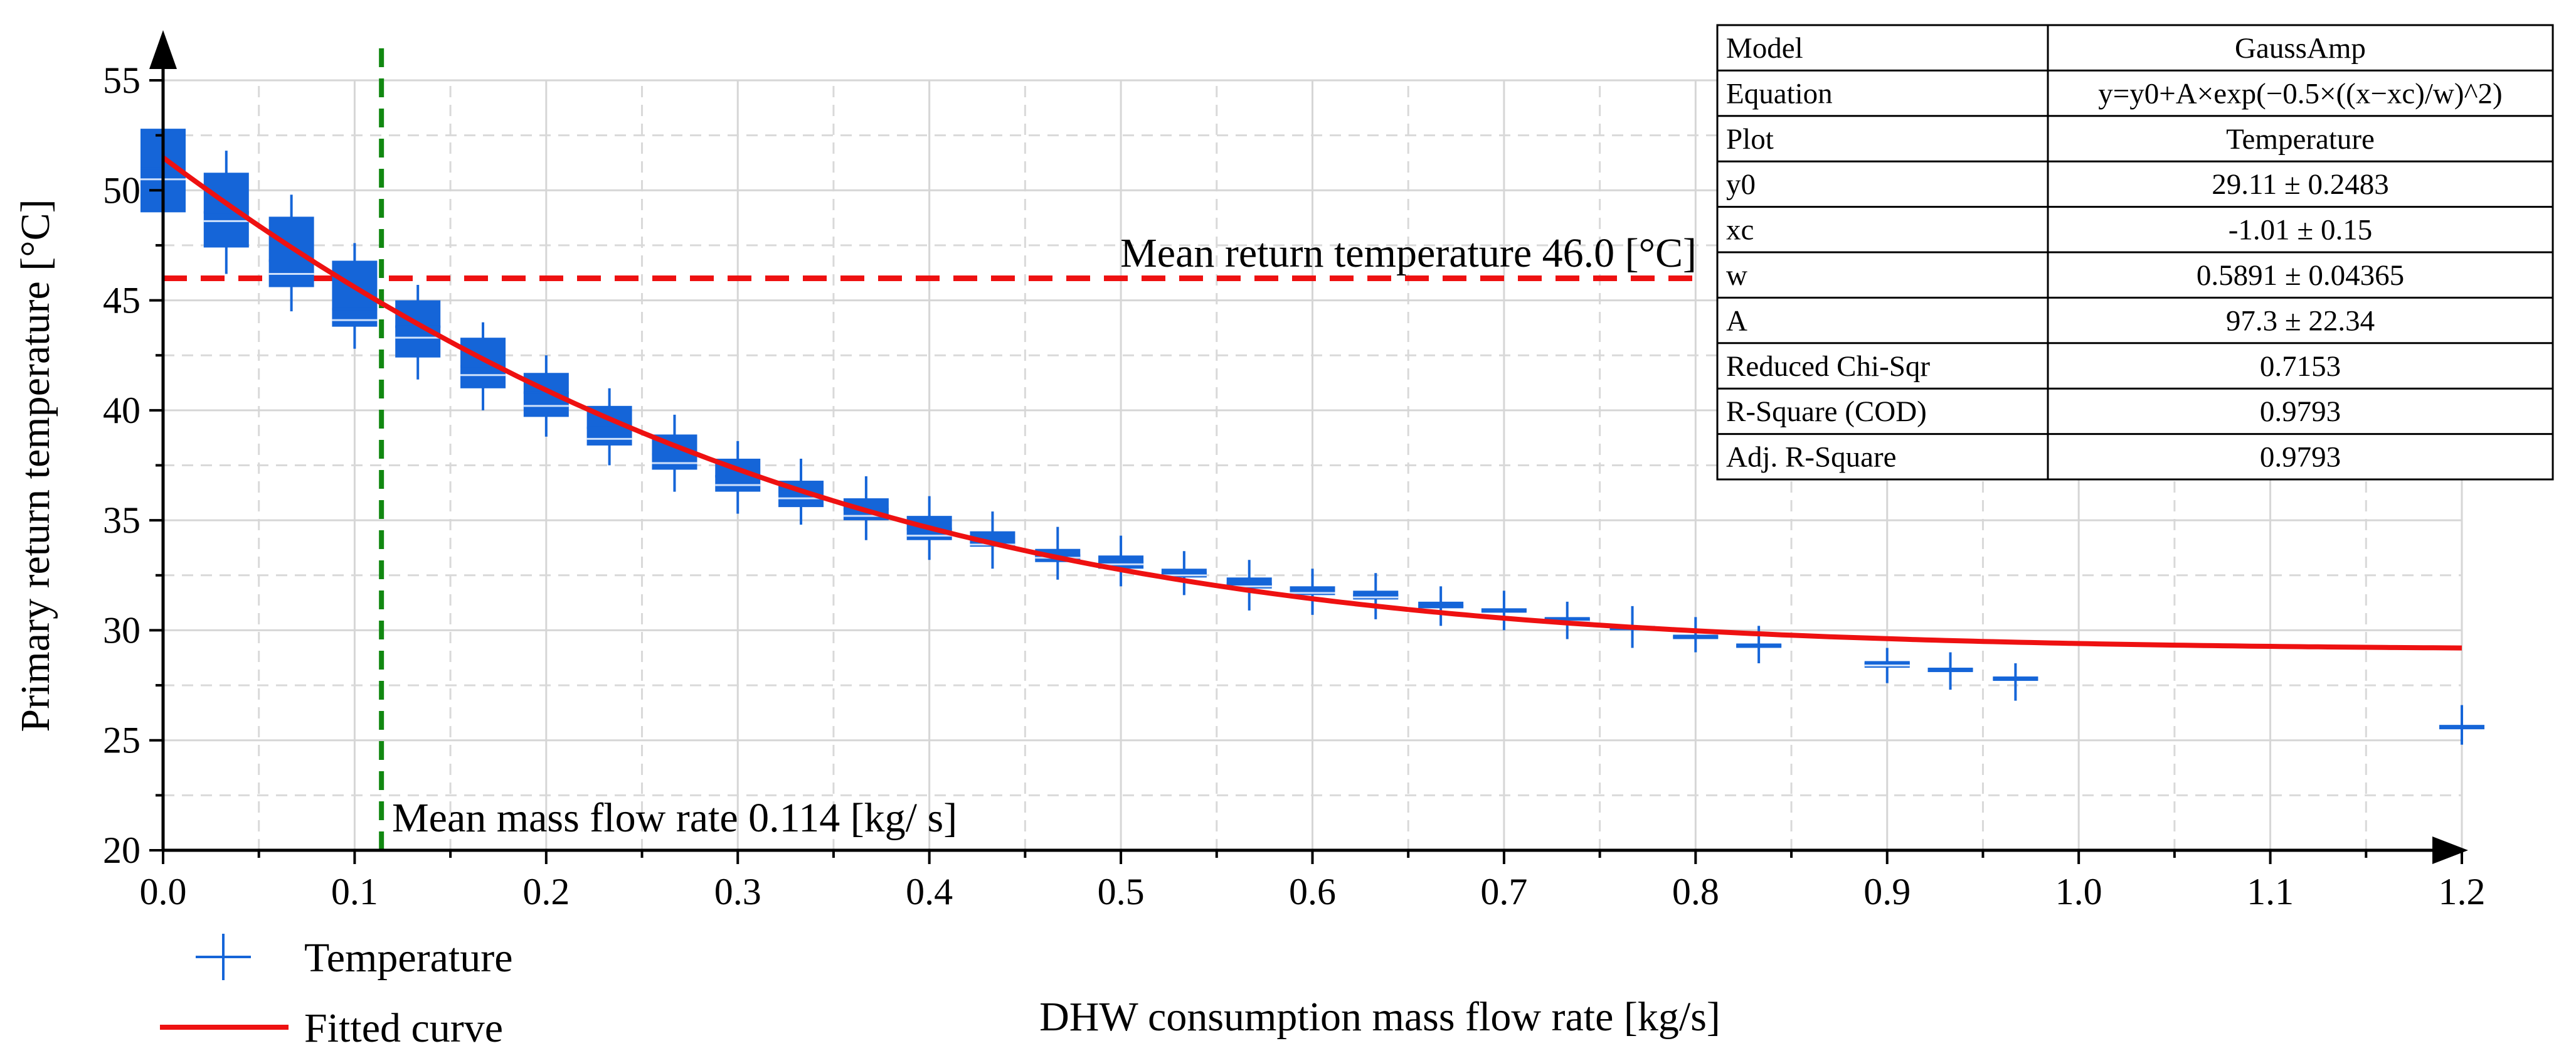 This screenshot has height=1063, width=2576. I want to click on x-tick-label: 0.8, so click(1695, 891).